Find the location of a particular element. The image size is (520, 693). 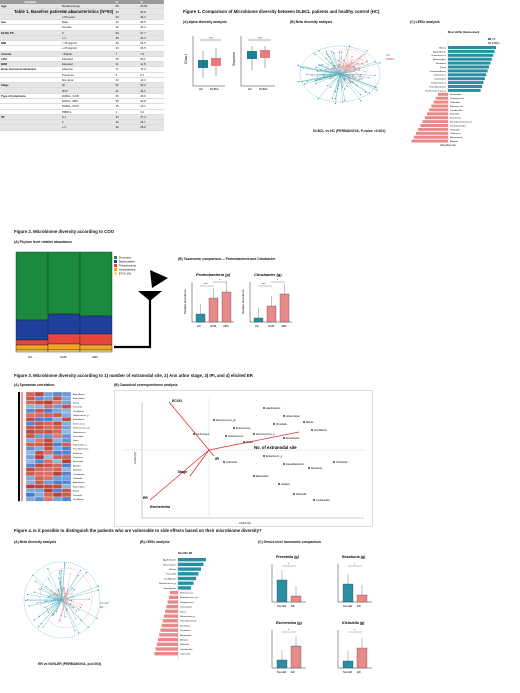

table-cell: Stage is located at coordinates (30, 85).